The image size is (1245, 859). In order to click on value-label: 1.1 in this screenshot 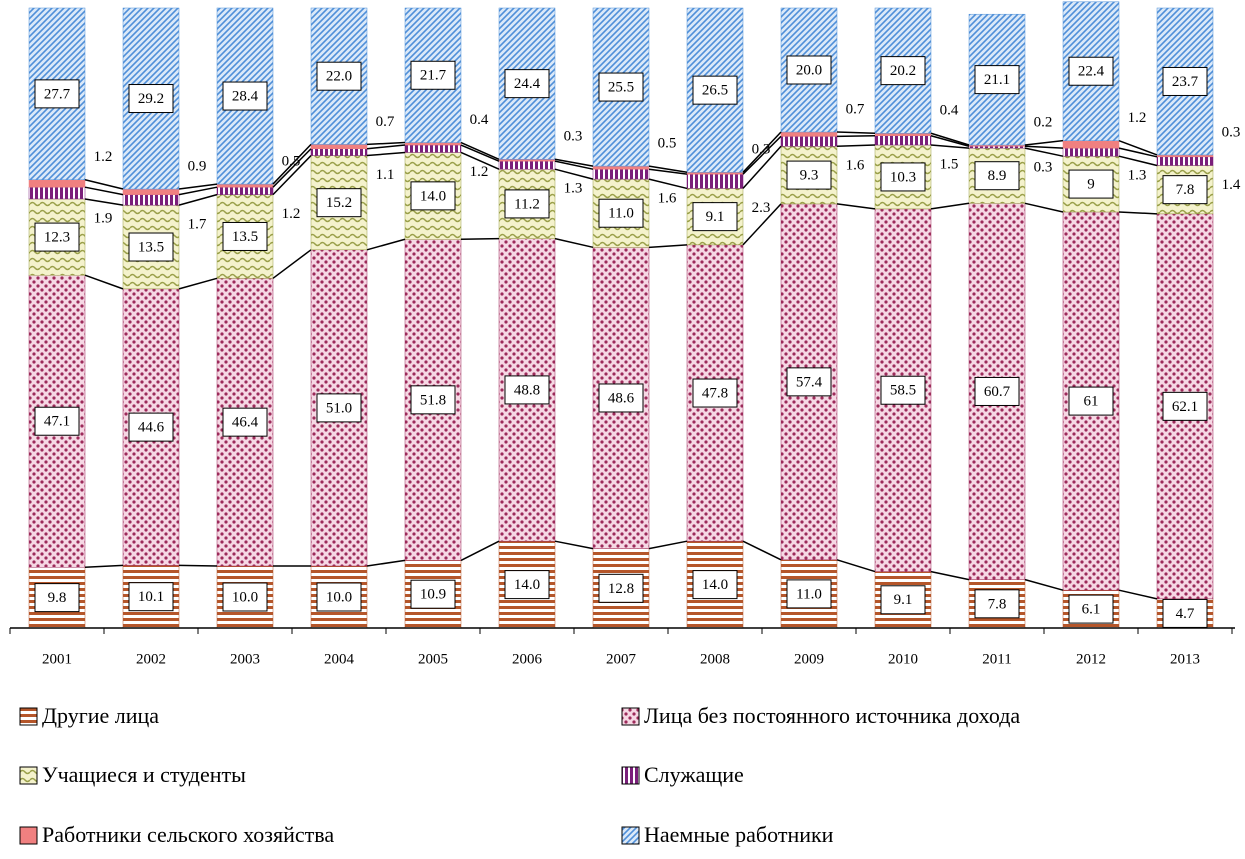, I will do `click(385, 175)`.